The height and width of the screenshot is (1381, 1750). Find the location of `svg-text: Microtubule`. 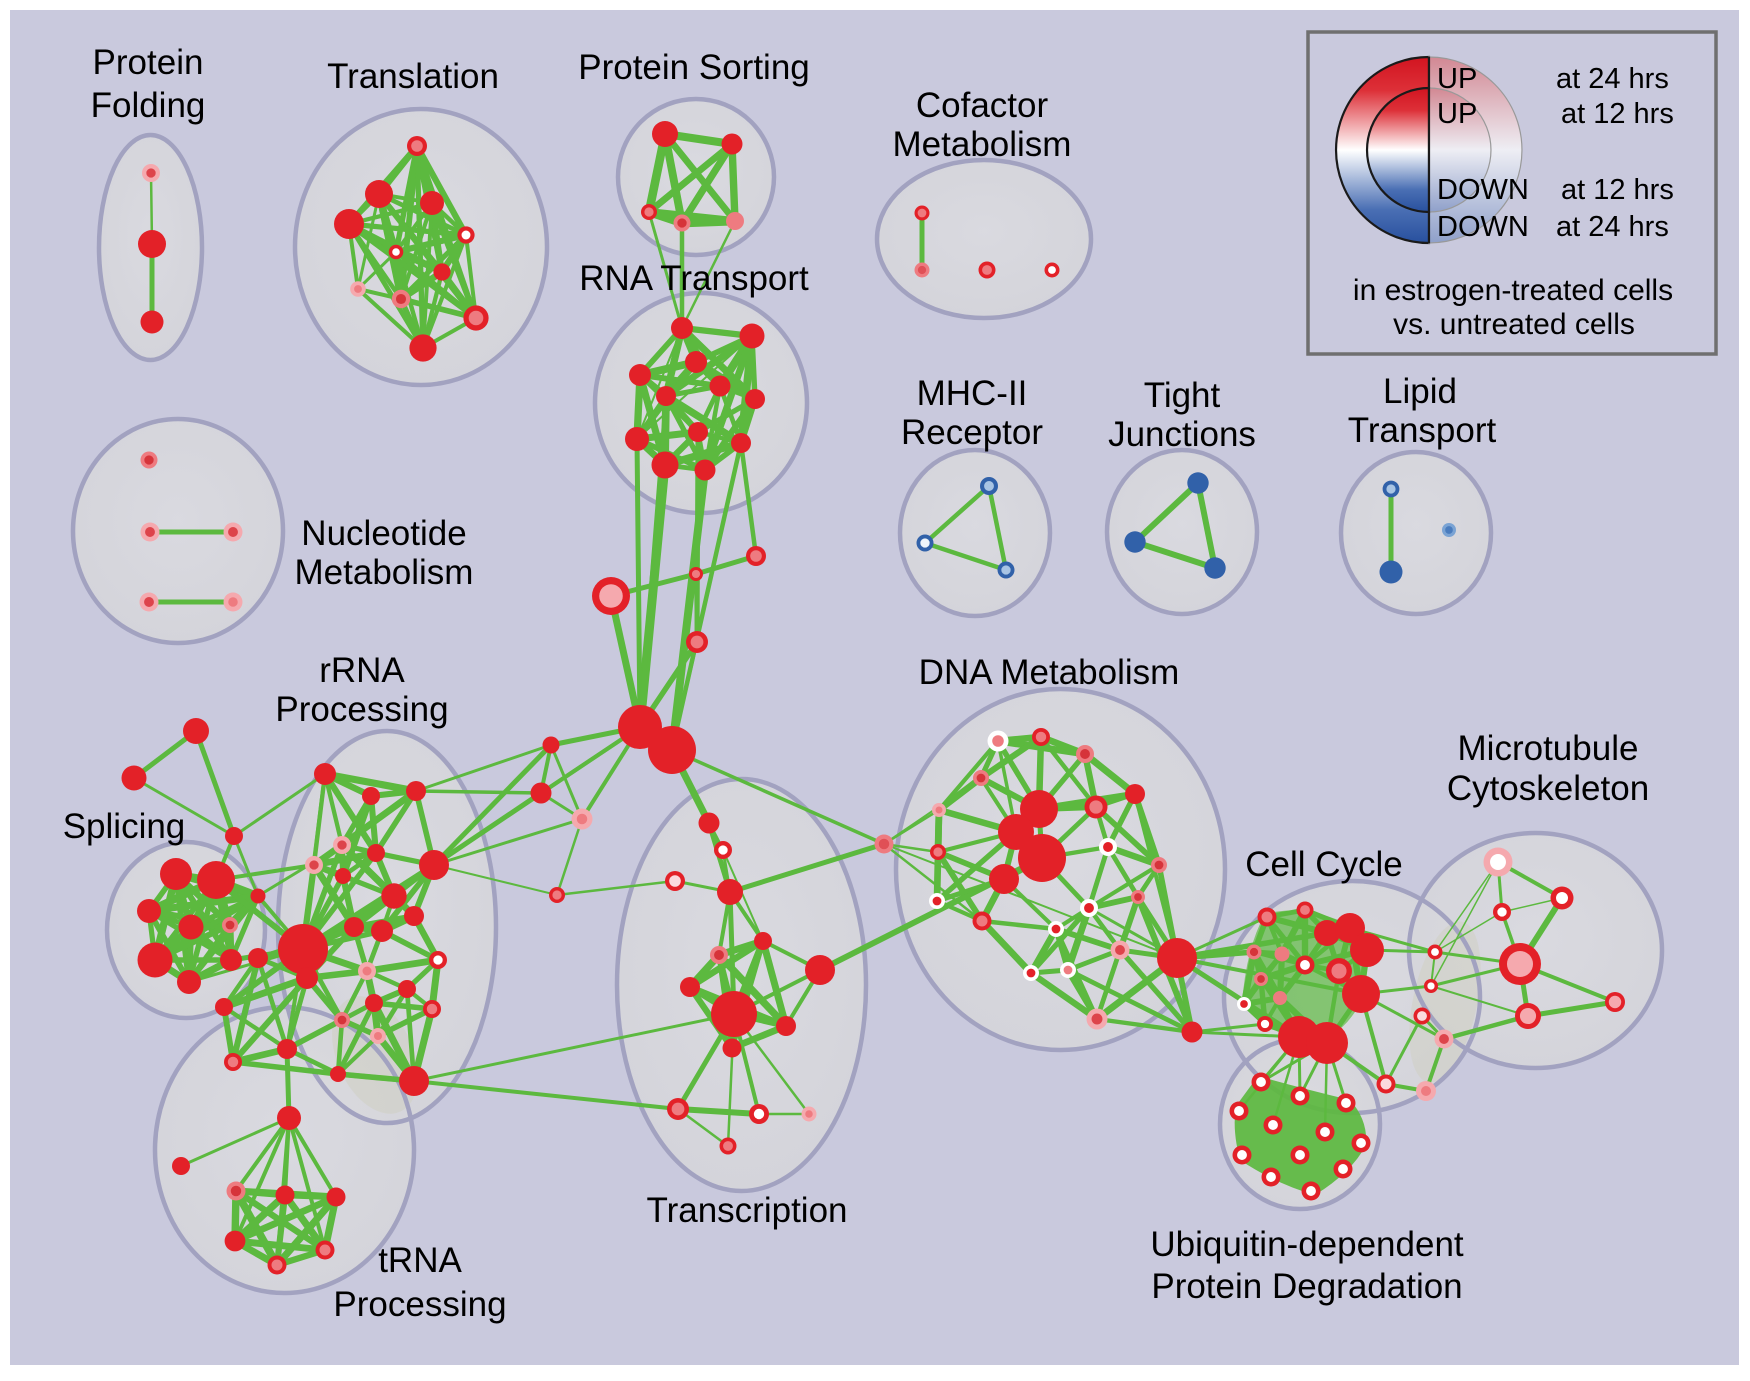

svg-text: Microtubule is located at coordinates (1548, 748).